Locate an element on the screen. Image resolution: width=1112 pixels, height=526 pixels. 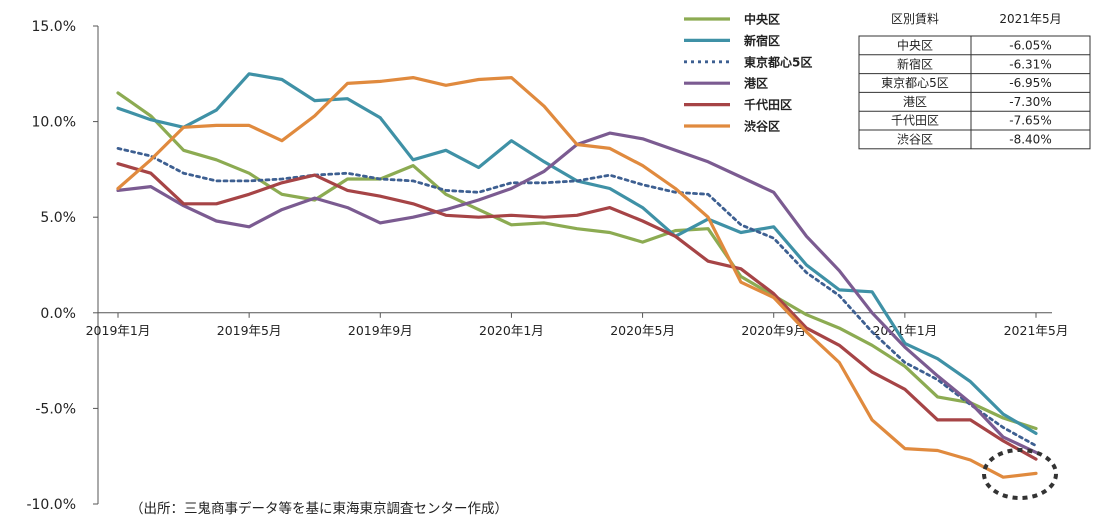
y-tick-label: -10.0% is located at coordinates (51, 505).